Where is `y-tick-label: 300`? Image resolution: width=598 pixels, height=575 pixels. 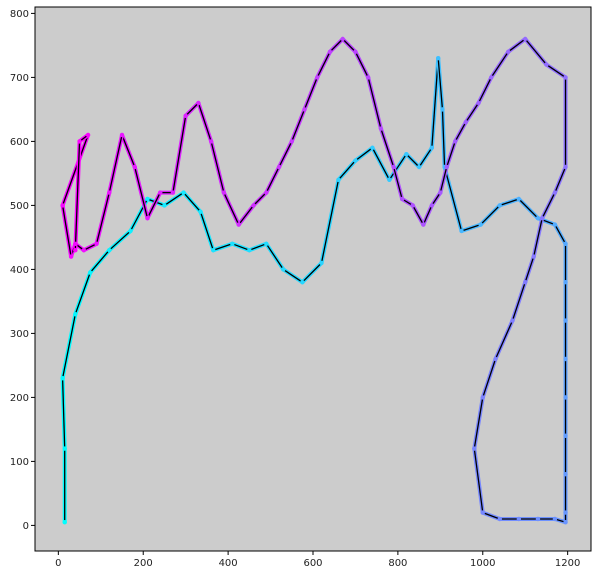
y-tick-label: 300 is located at coordinates (19, 334).